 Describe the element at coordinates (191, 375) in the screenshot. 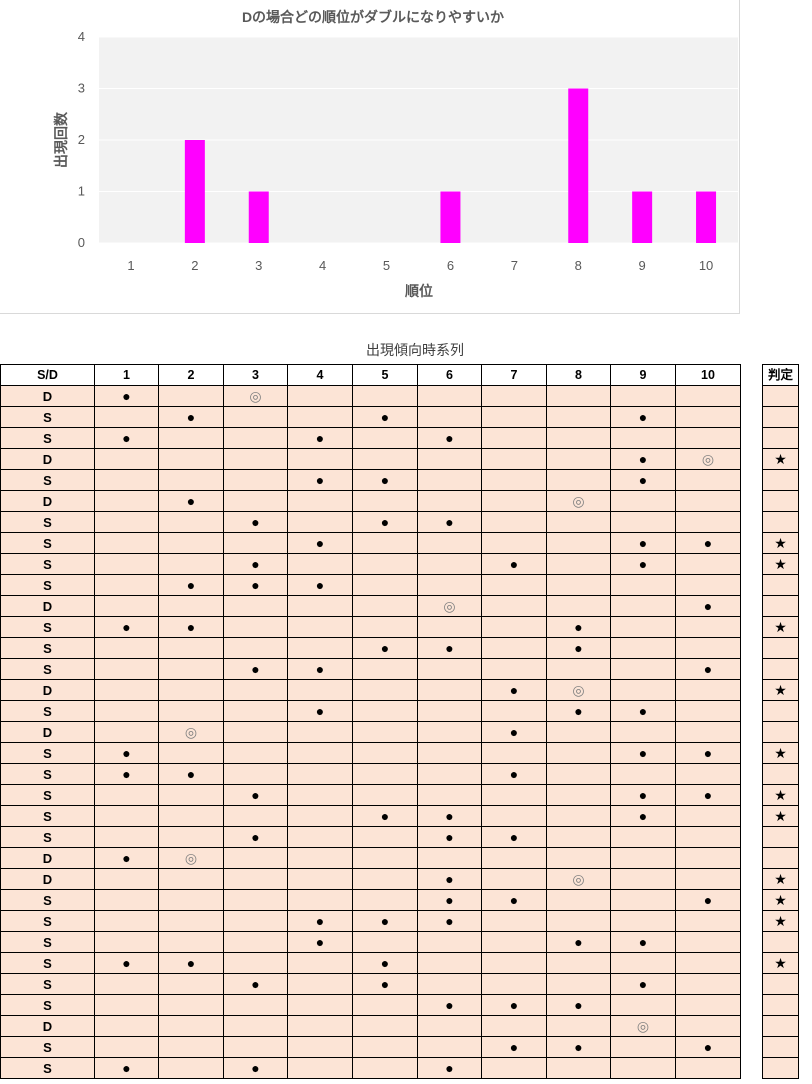

I see `column-header: 2` at that location.